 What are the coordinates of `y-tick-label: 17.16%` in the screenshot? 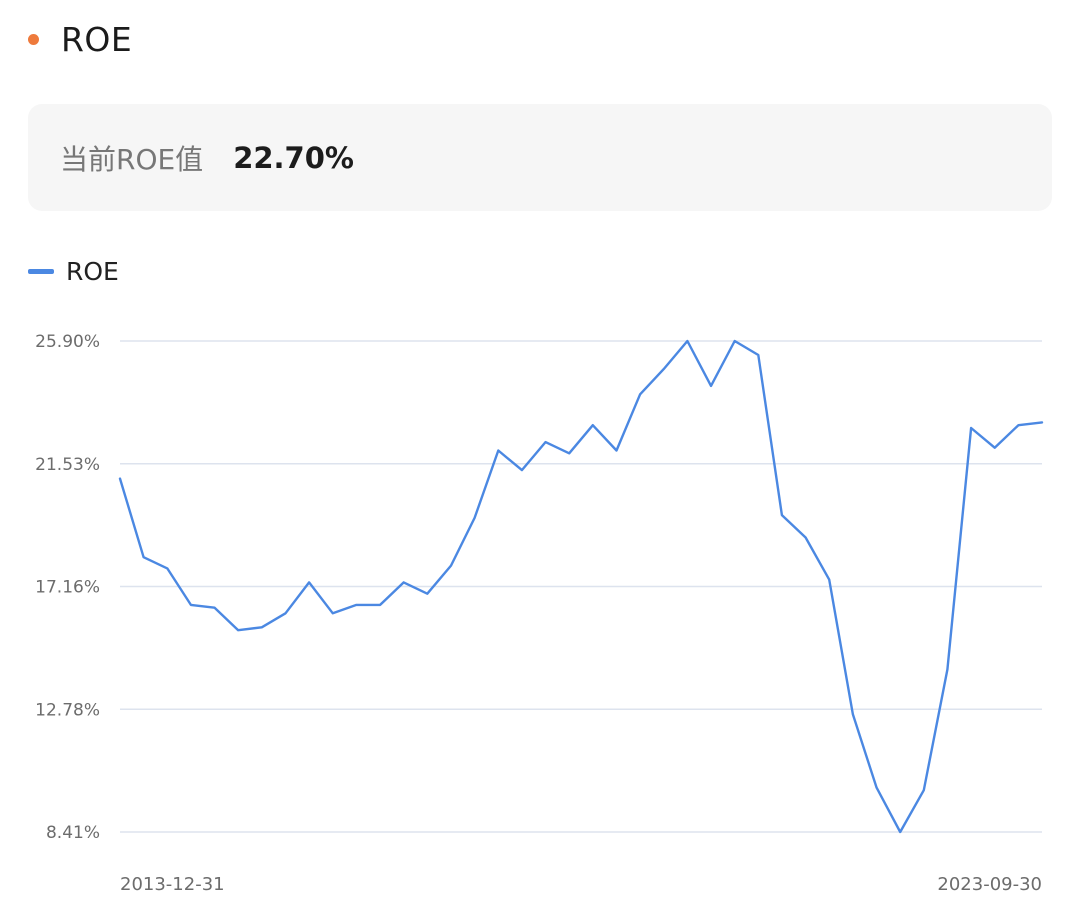 It's located at (67, 588).